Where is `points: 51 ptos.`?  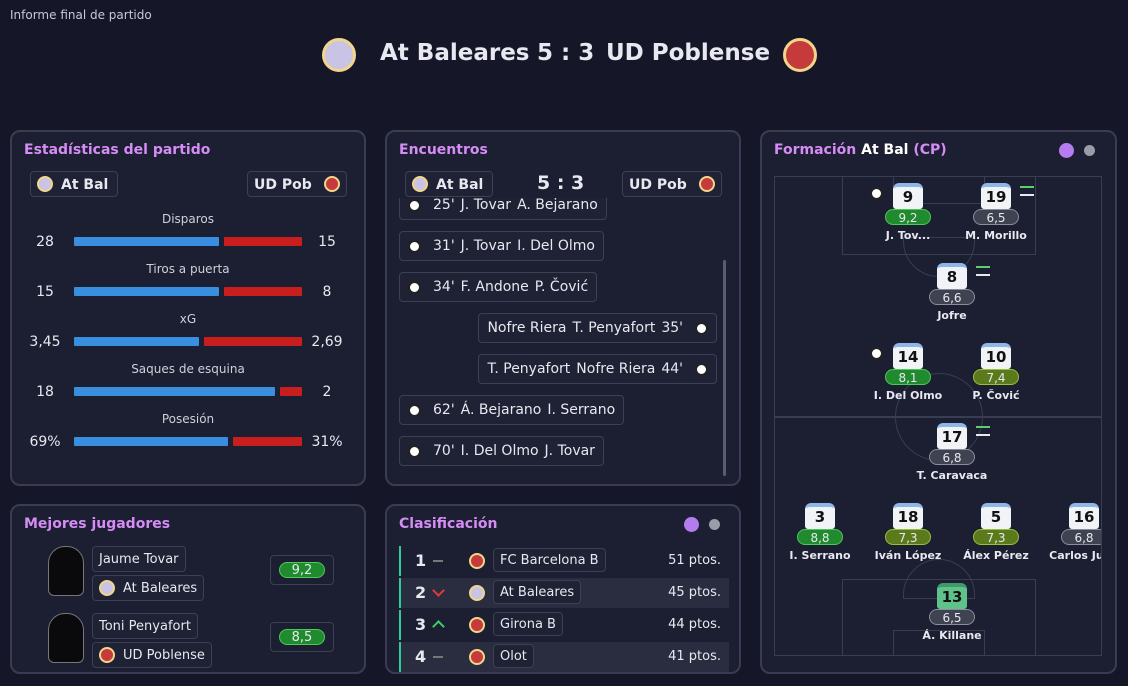
points: 51 ptos. is located at coordinates (694, 560).